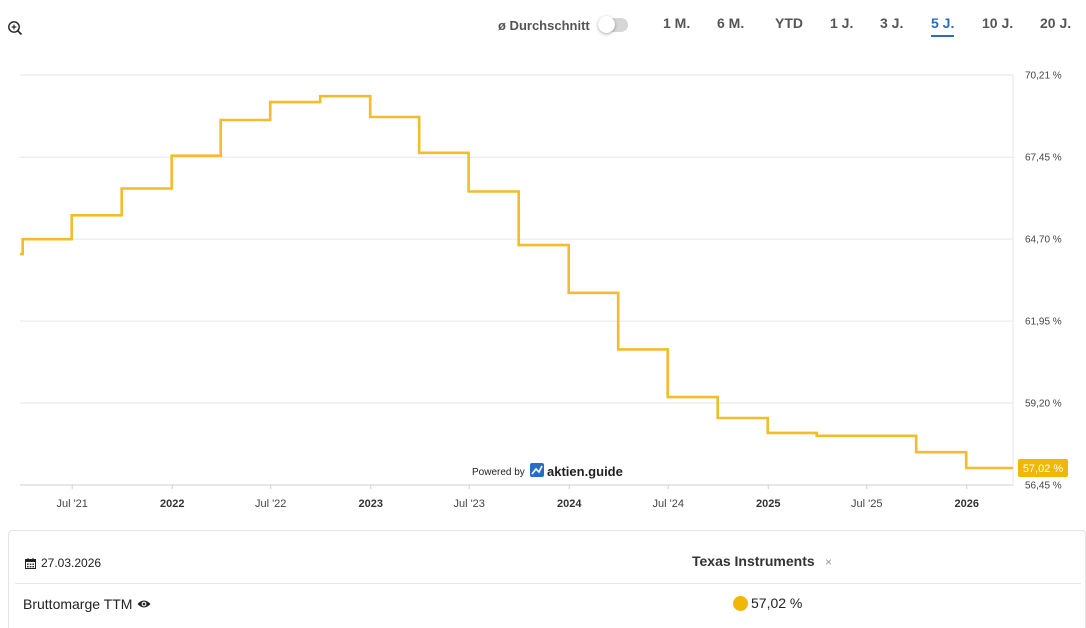  What do you see at coordinates (1043, 322) in the screenshot?
I see `y-tick-label: 61,95 %` at bounding box center [1043, 322].